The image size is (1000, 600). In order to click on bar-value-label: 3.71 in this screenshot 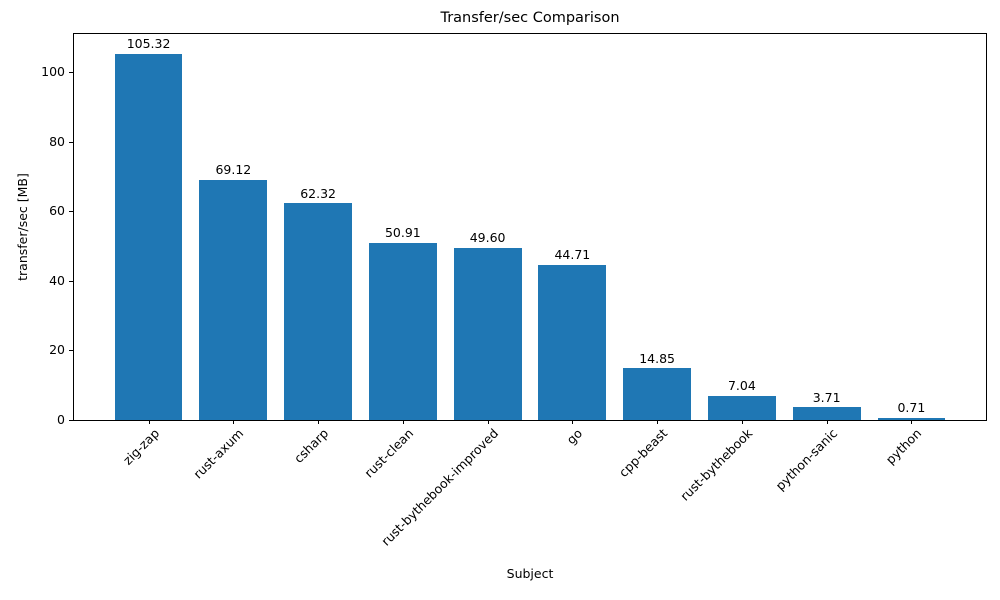, I will do `click(826, 397)`.